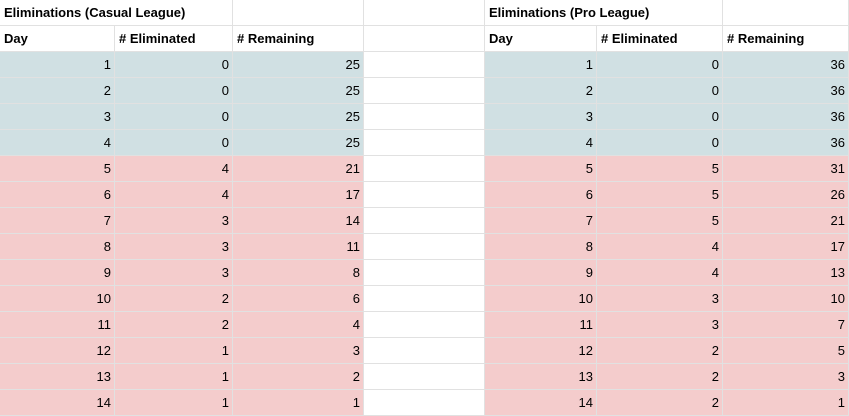  What do you see at coordinates (298, 169) in the screenshot?
I see `cell-num-remaining: 21` at bounding box center [298, 169].